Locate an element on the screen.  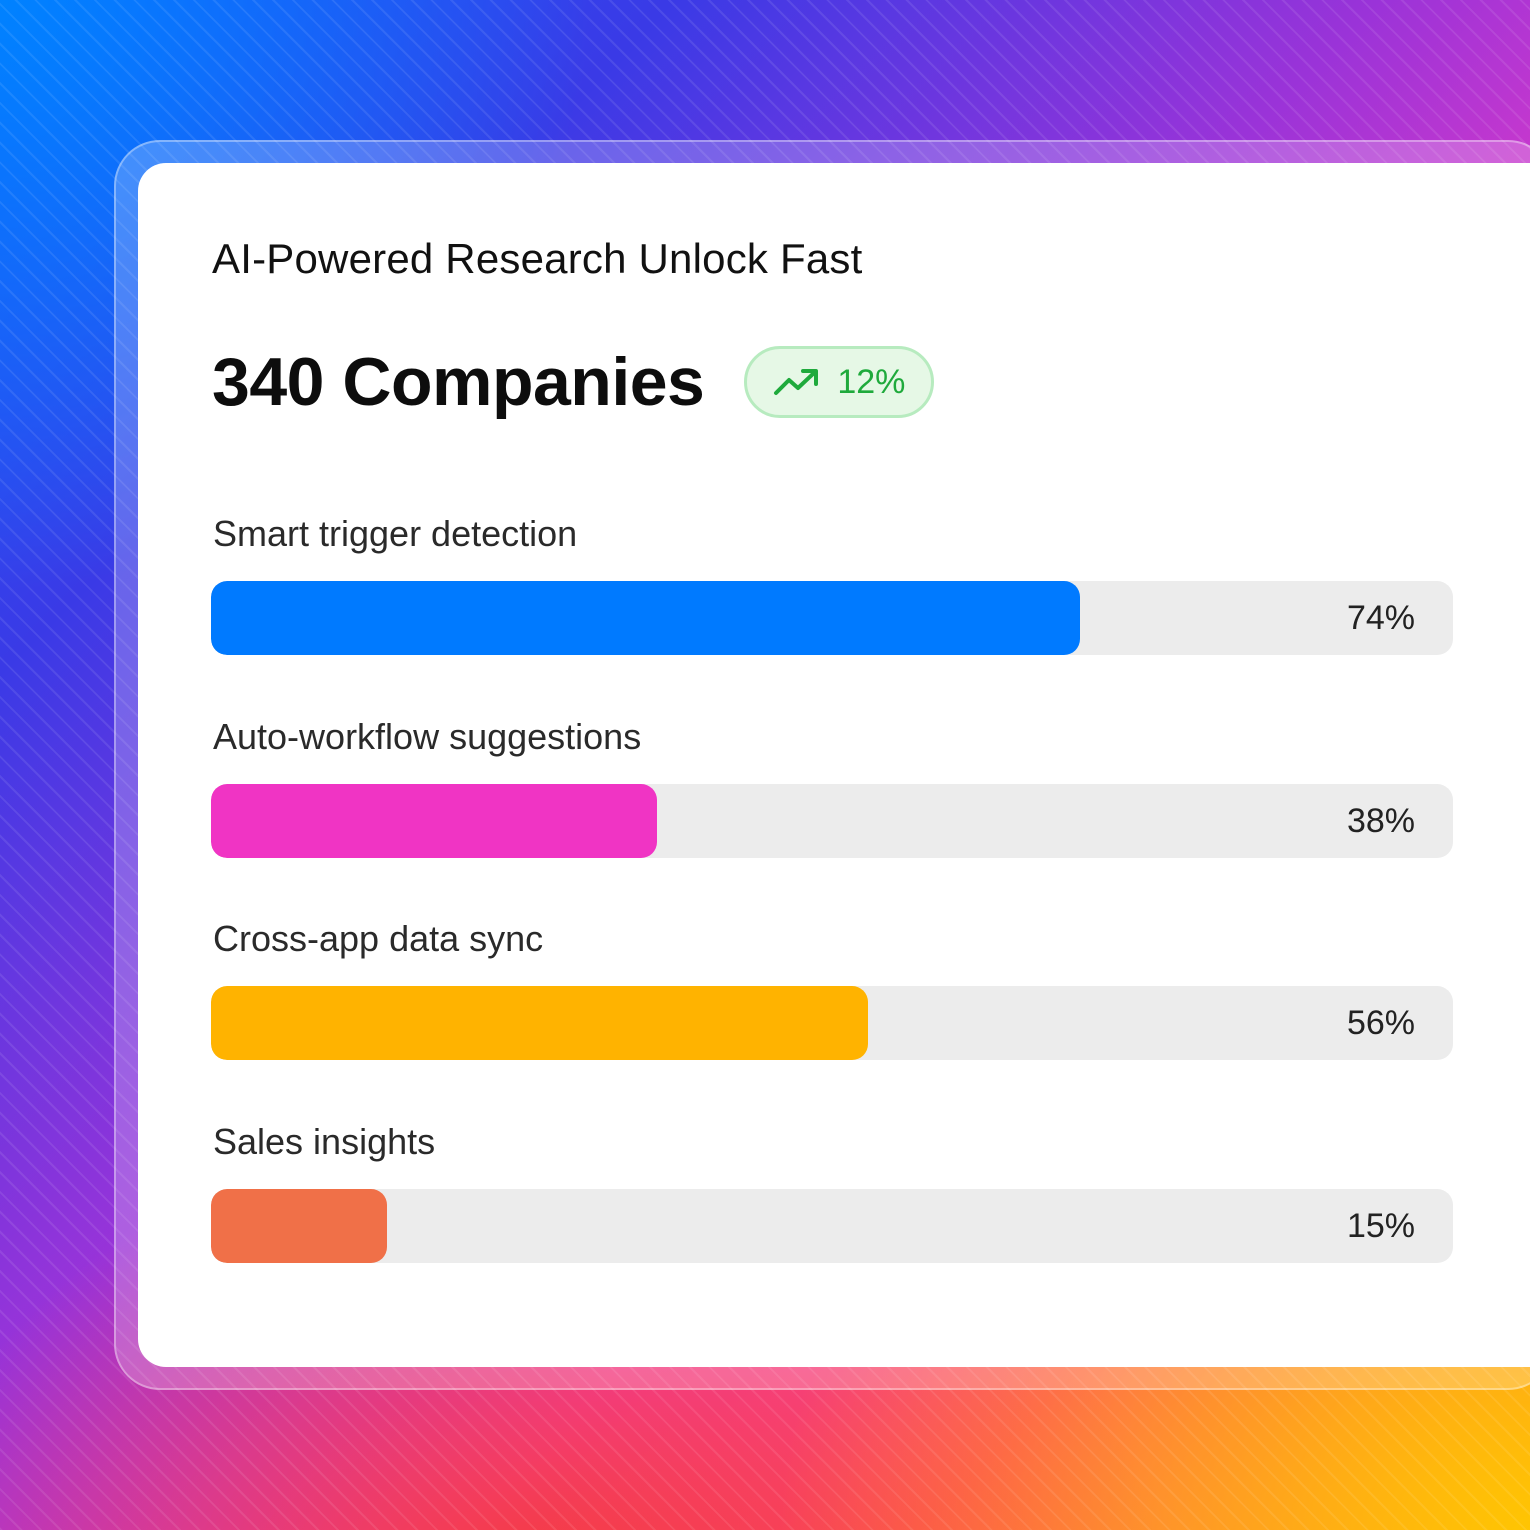
growth-badge: 12% is located at coordinates (839, 382).